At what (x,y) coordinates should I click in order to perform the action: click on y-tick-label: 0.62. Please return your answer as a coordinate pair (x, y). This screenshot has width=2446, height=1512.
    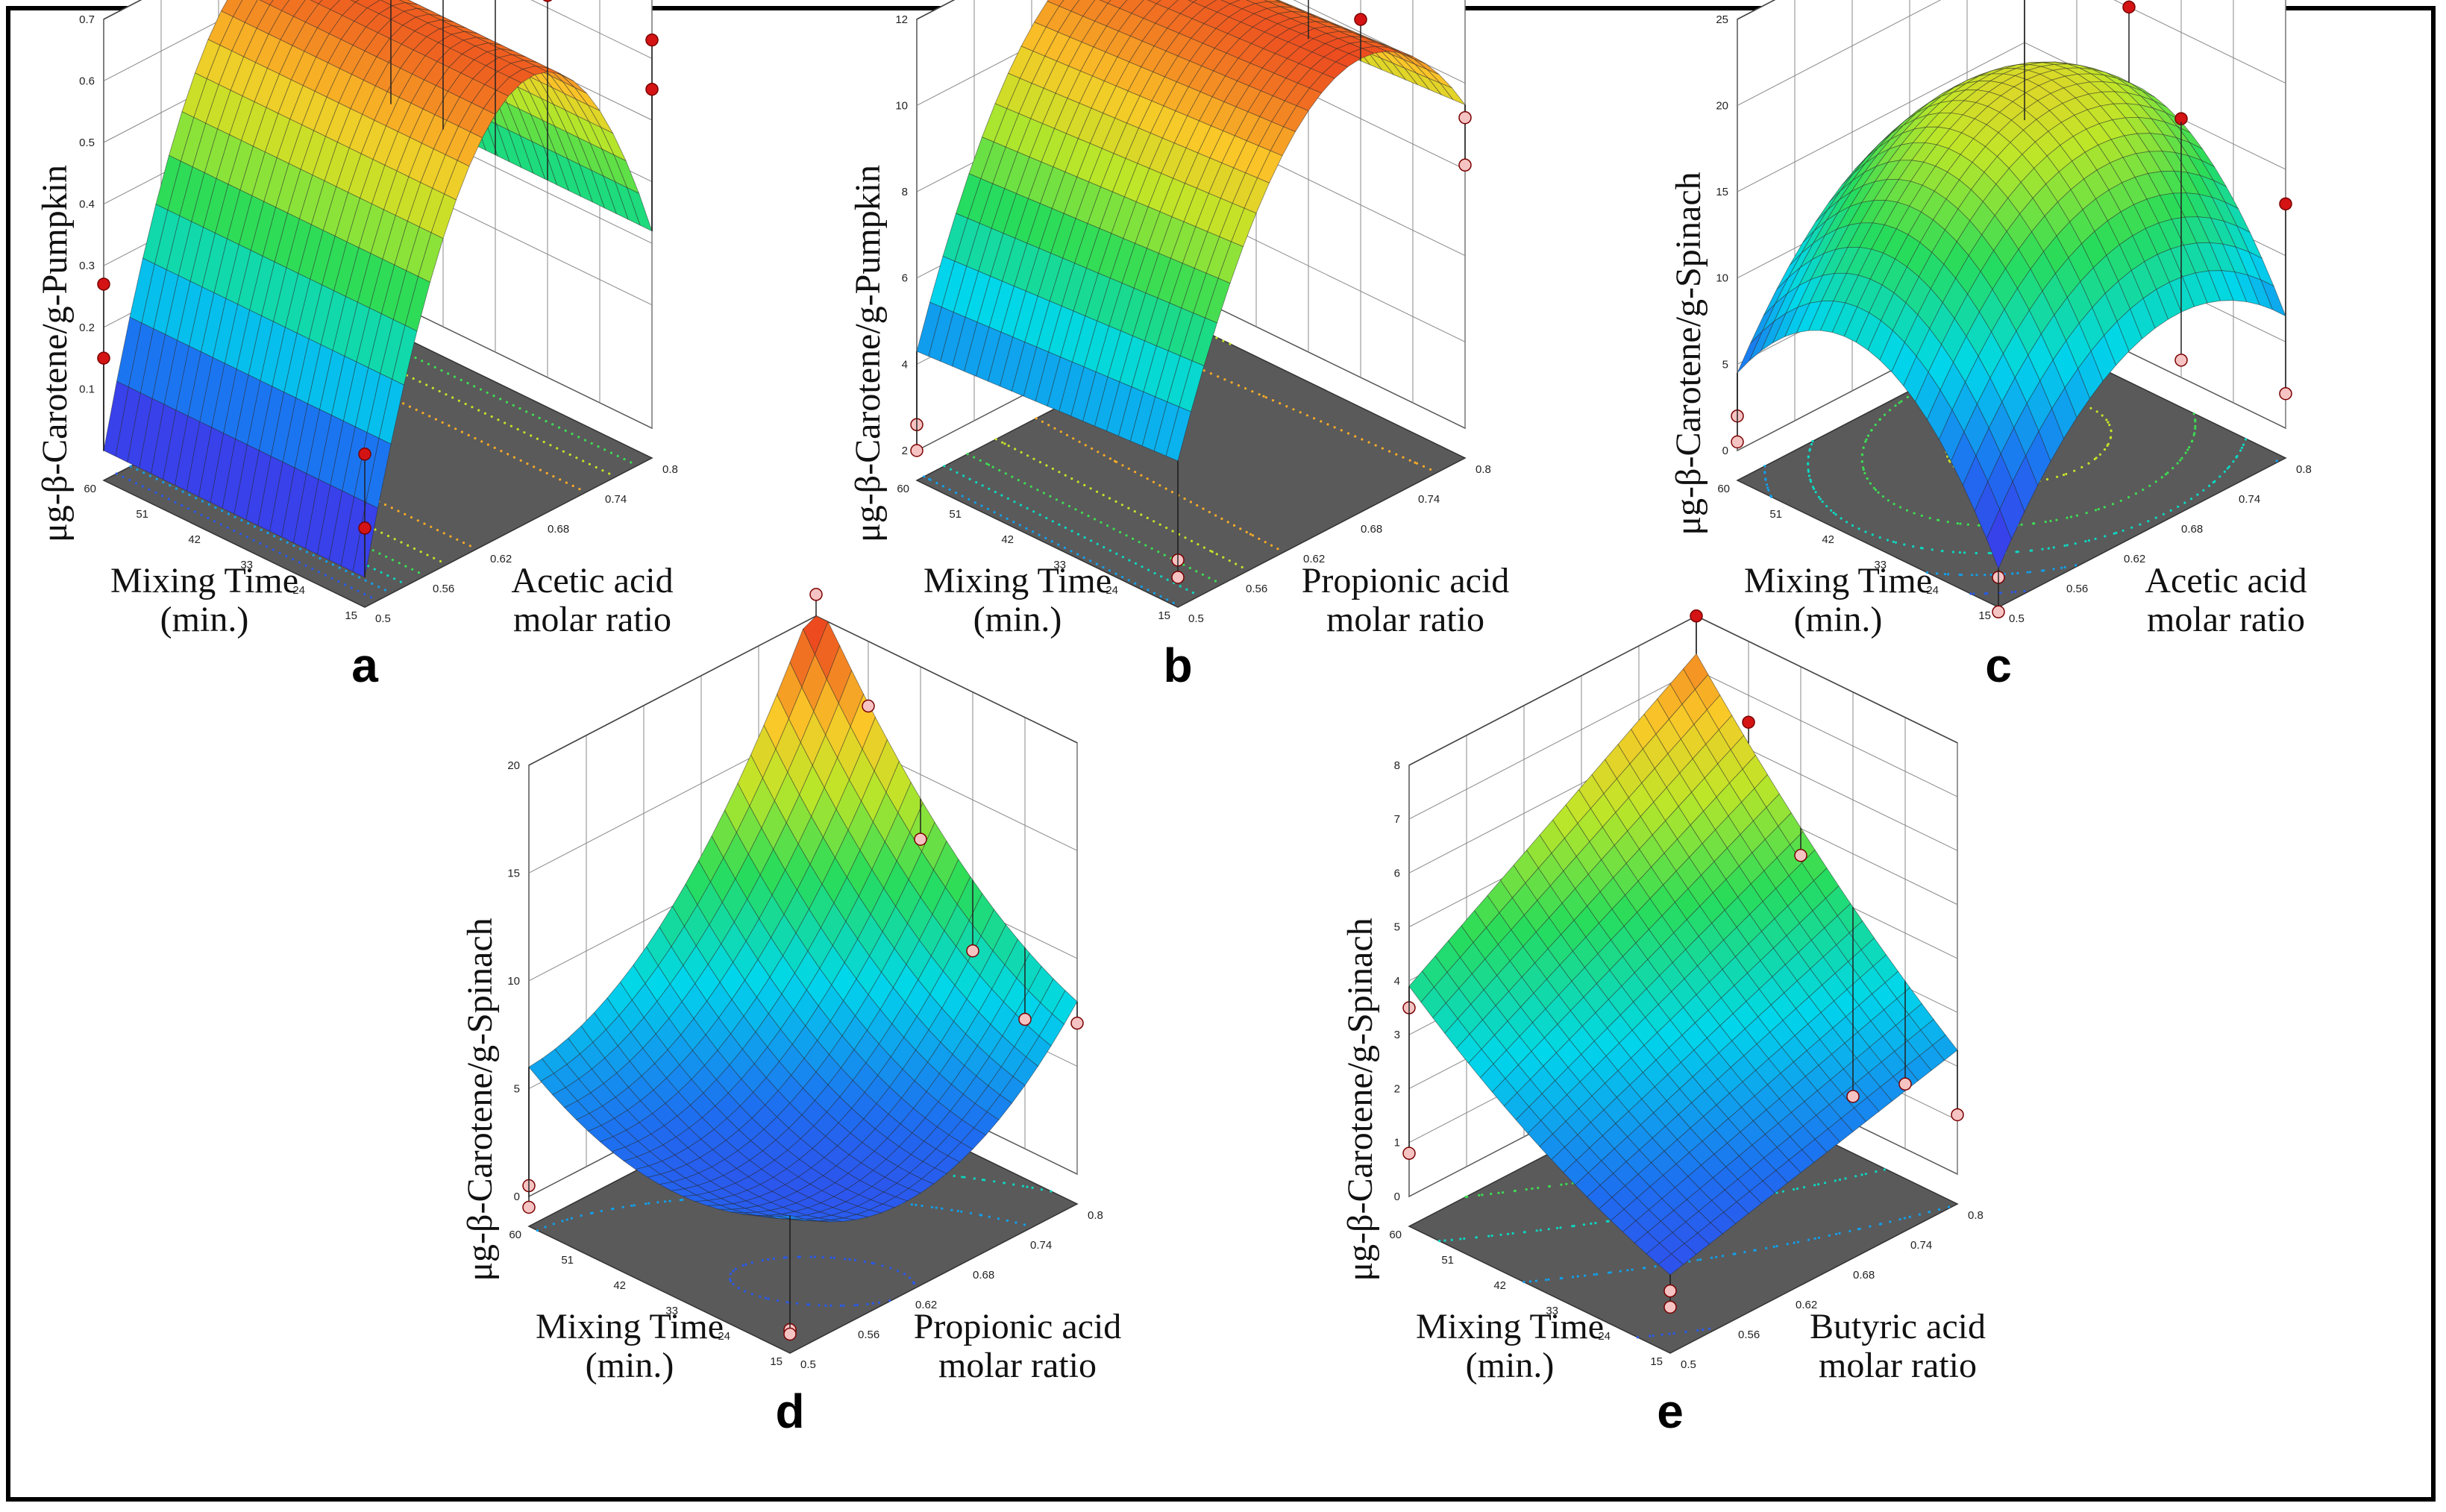
    Looking at the image, I should click on (2134, 559).